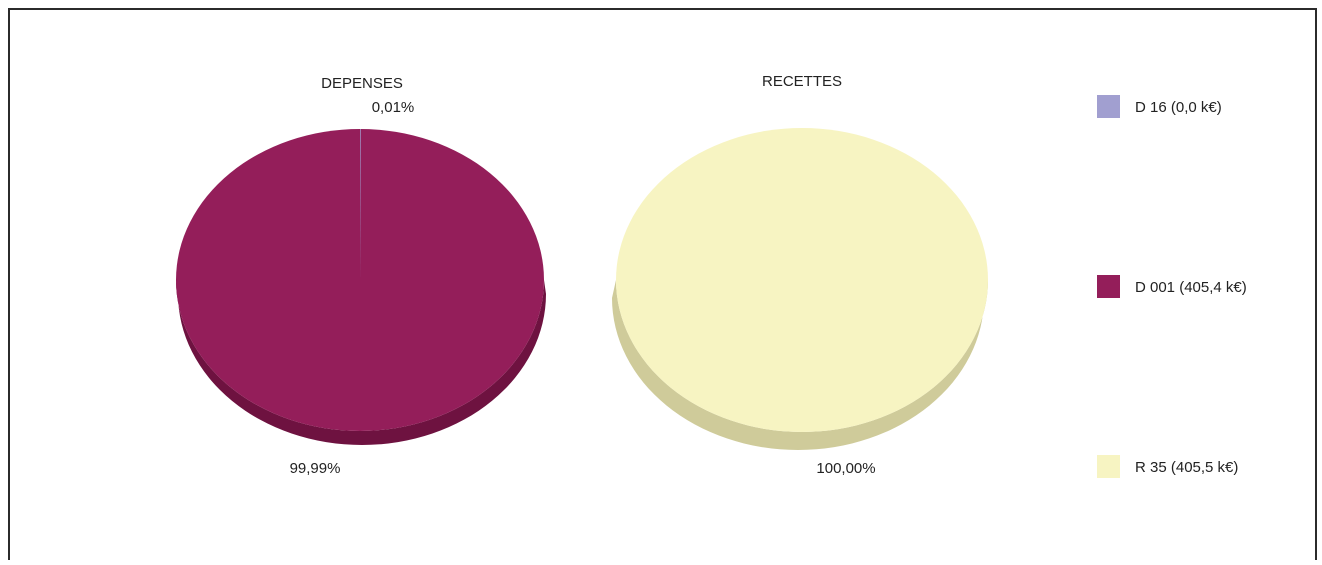 The width and height of the screenshot is (1322, 565). What do you see at coordinates (1191, 287) in the screenshot?
I see `legend-label-d001: D 001 (405,4 k€)` at bounding box center [1191, 287].